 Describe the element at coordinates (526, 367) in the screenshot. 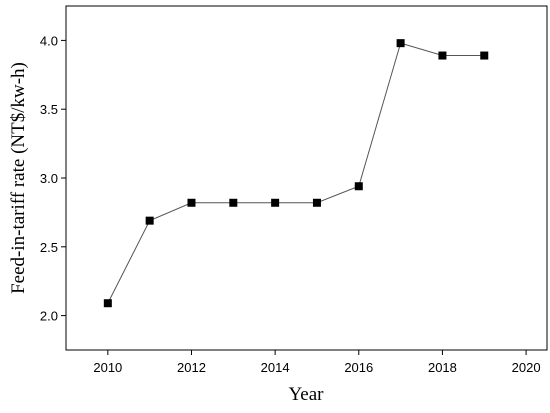

I see `x-tick-label: 2020` at that location.